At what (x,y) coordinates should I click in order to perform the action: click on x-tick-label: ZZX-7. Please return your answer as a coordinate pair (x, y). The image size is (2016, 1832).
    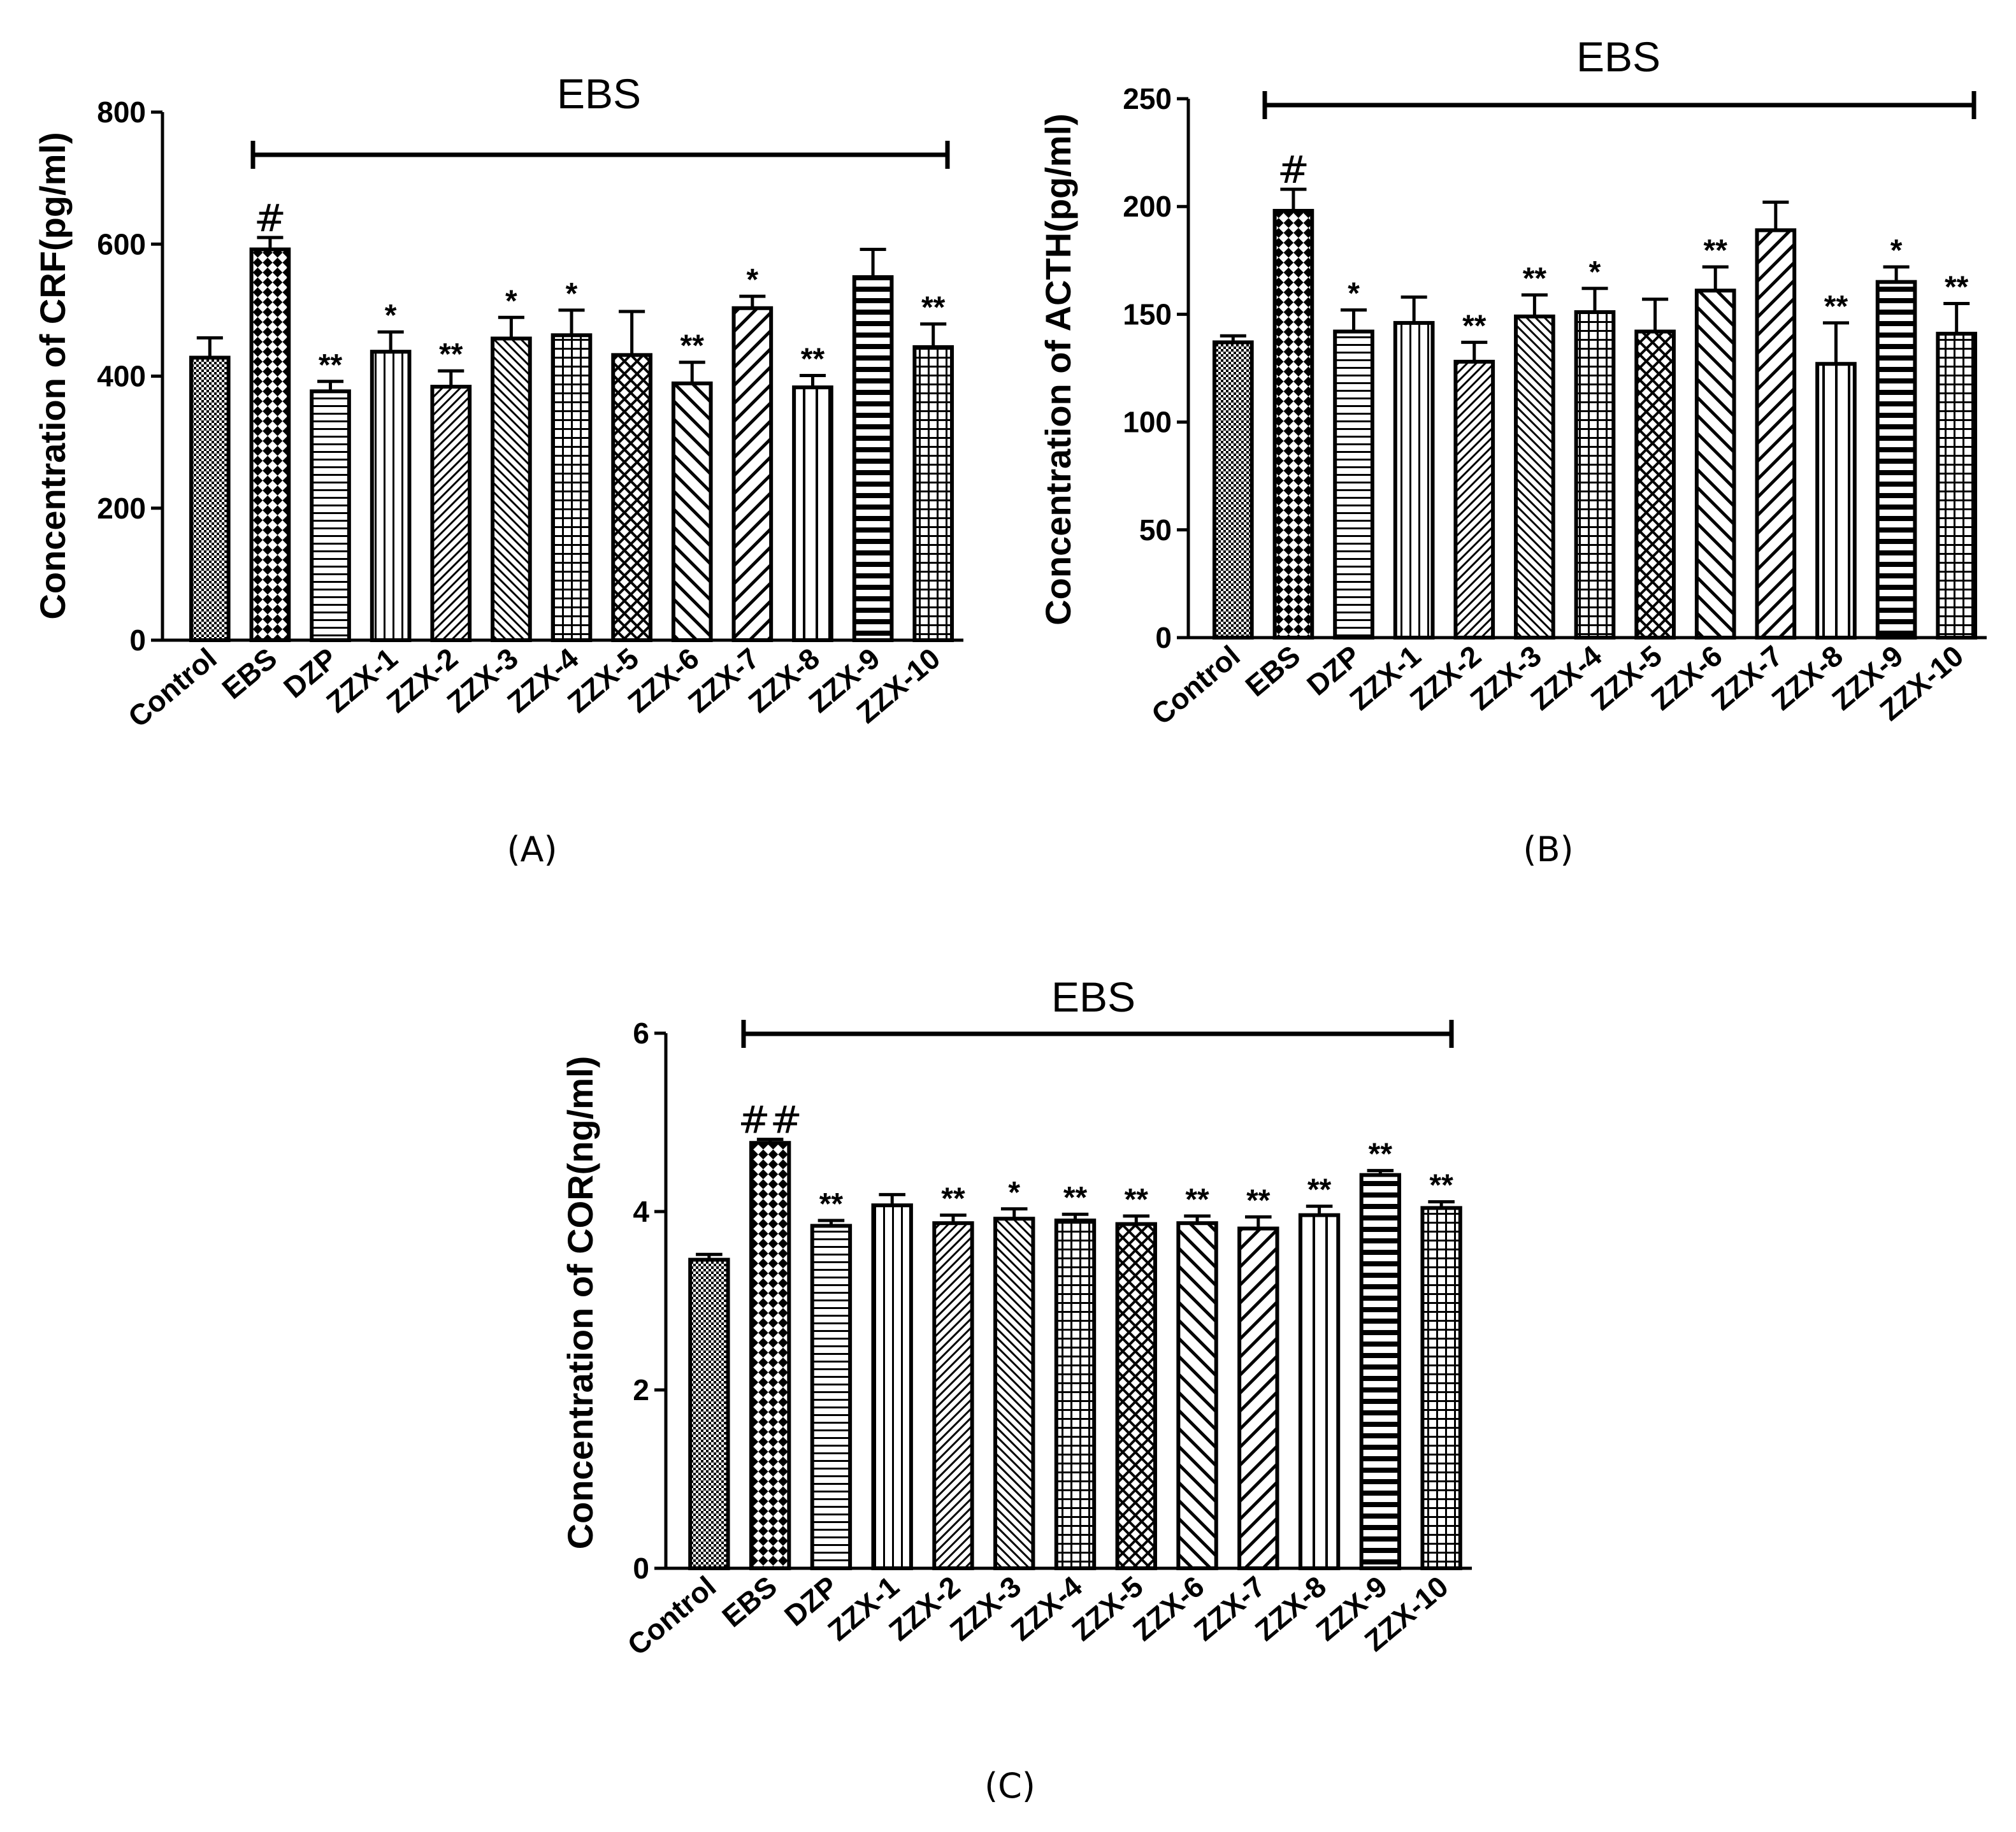
    Looking at the image, I should click on (1229, 1608).